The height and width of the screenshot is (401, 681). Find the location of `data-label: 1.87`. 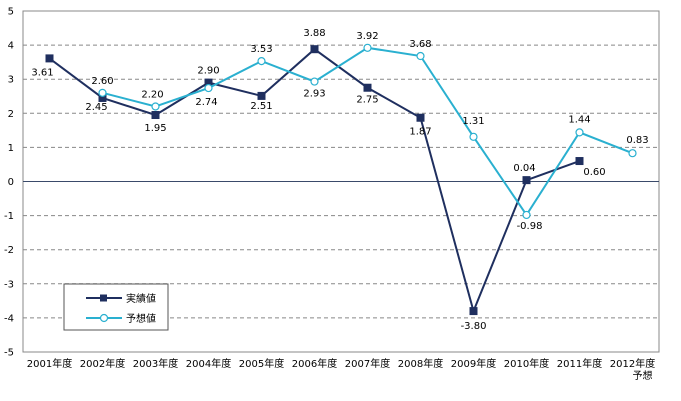

data-label: 1.87 is located at coordinates (420, 132).